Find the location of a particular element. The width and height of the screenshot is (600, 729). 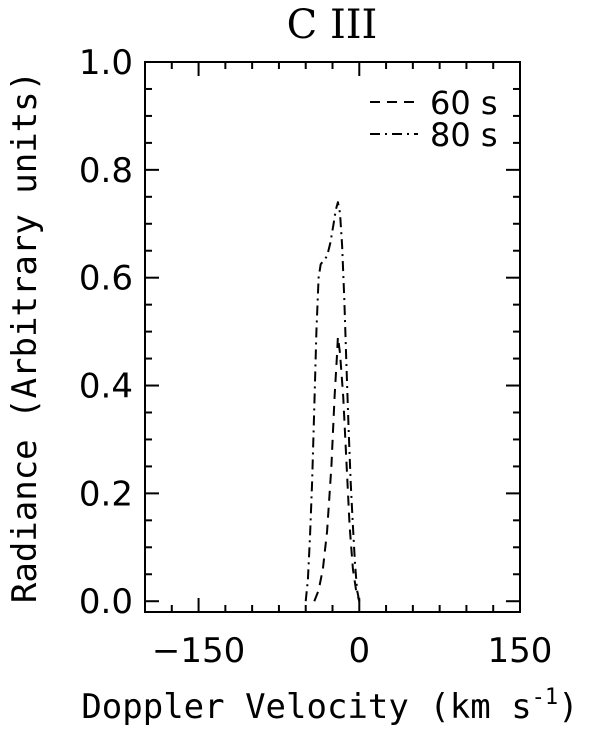

y-tick-label: 0.6 is located at coordinates (106, 279).